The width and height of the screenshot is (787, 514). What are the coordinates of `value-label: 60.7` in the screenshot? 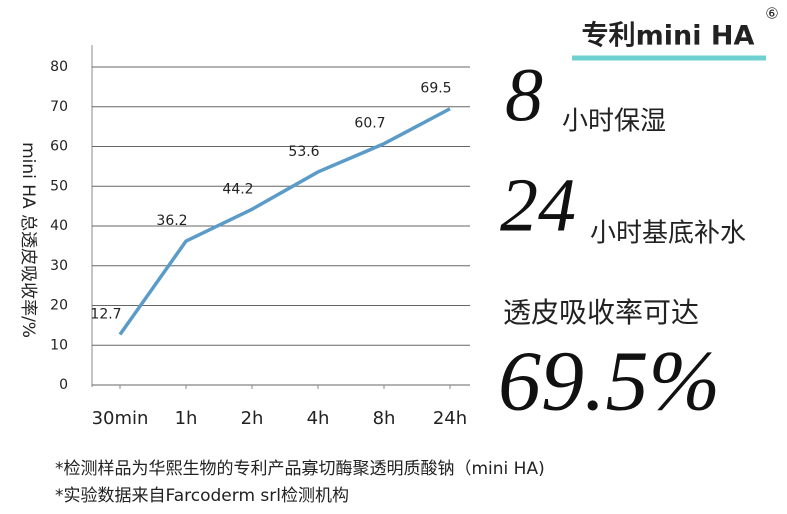 It's located at (369, 124).